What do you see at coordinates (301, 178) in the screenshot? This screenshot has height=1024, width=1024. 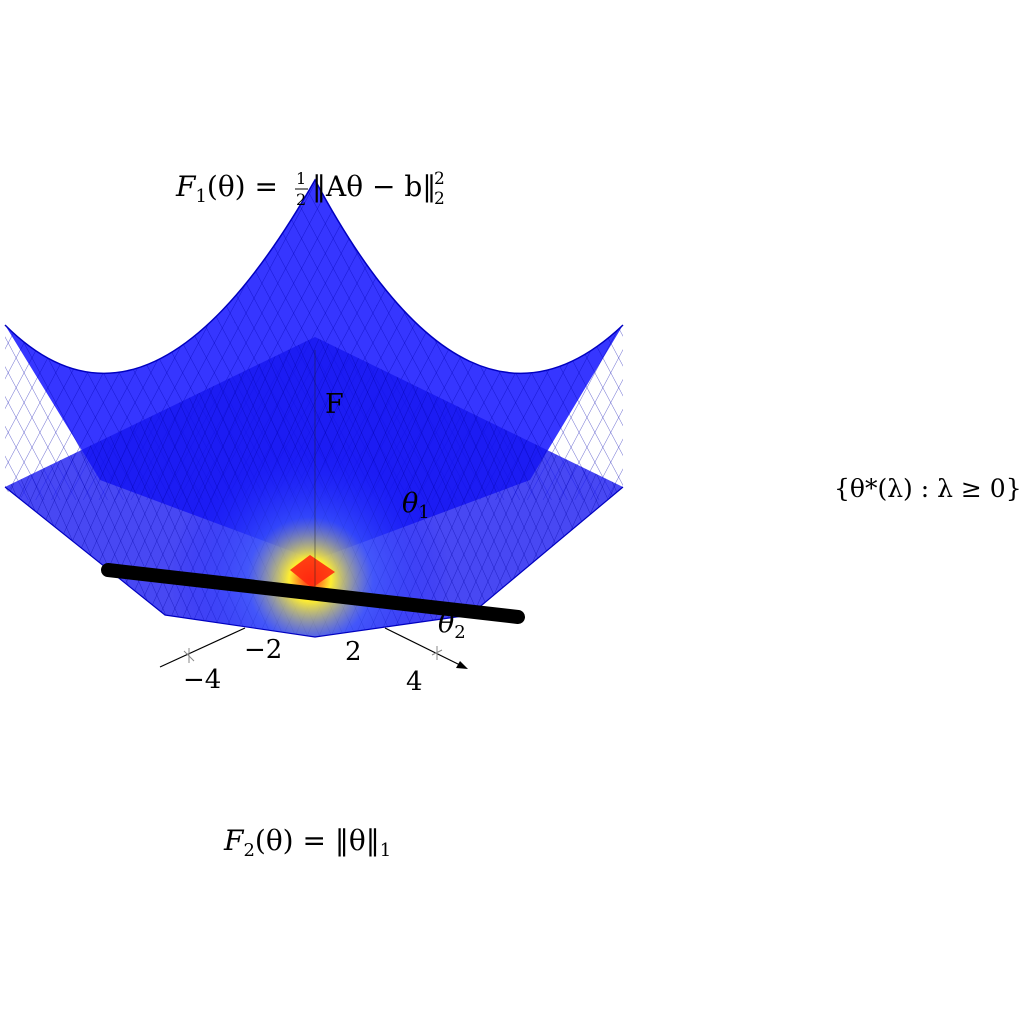 I see `f1-fraction-numerator: 1` at bounding box center [301, 178].